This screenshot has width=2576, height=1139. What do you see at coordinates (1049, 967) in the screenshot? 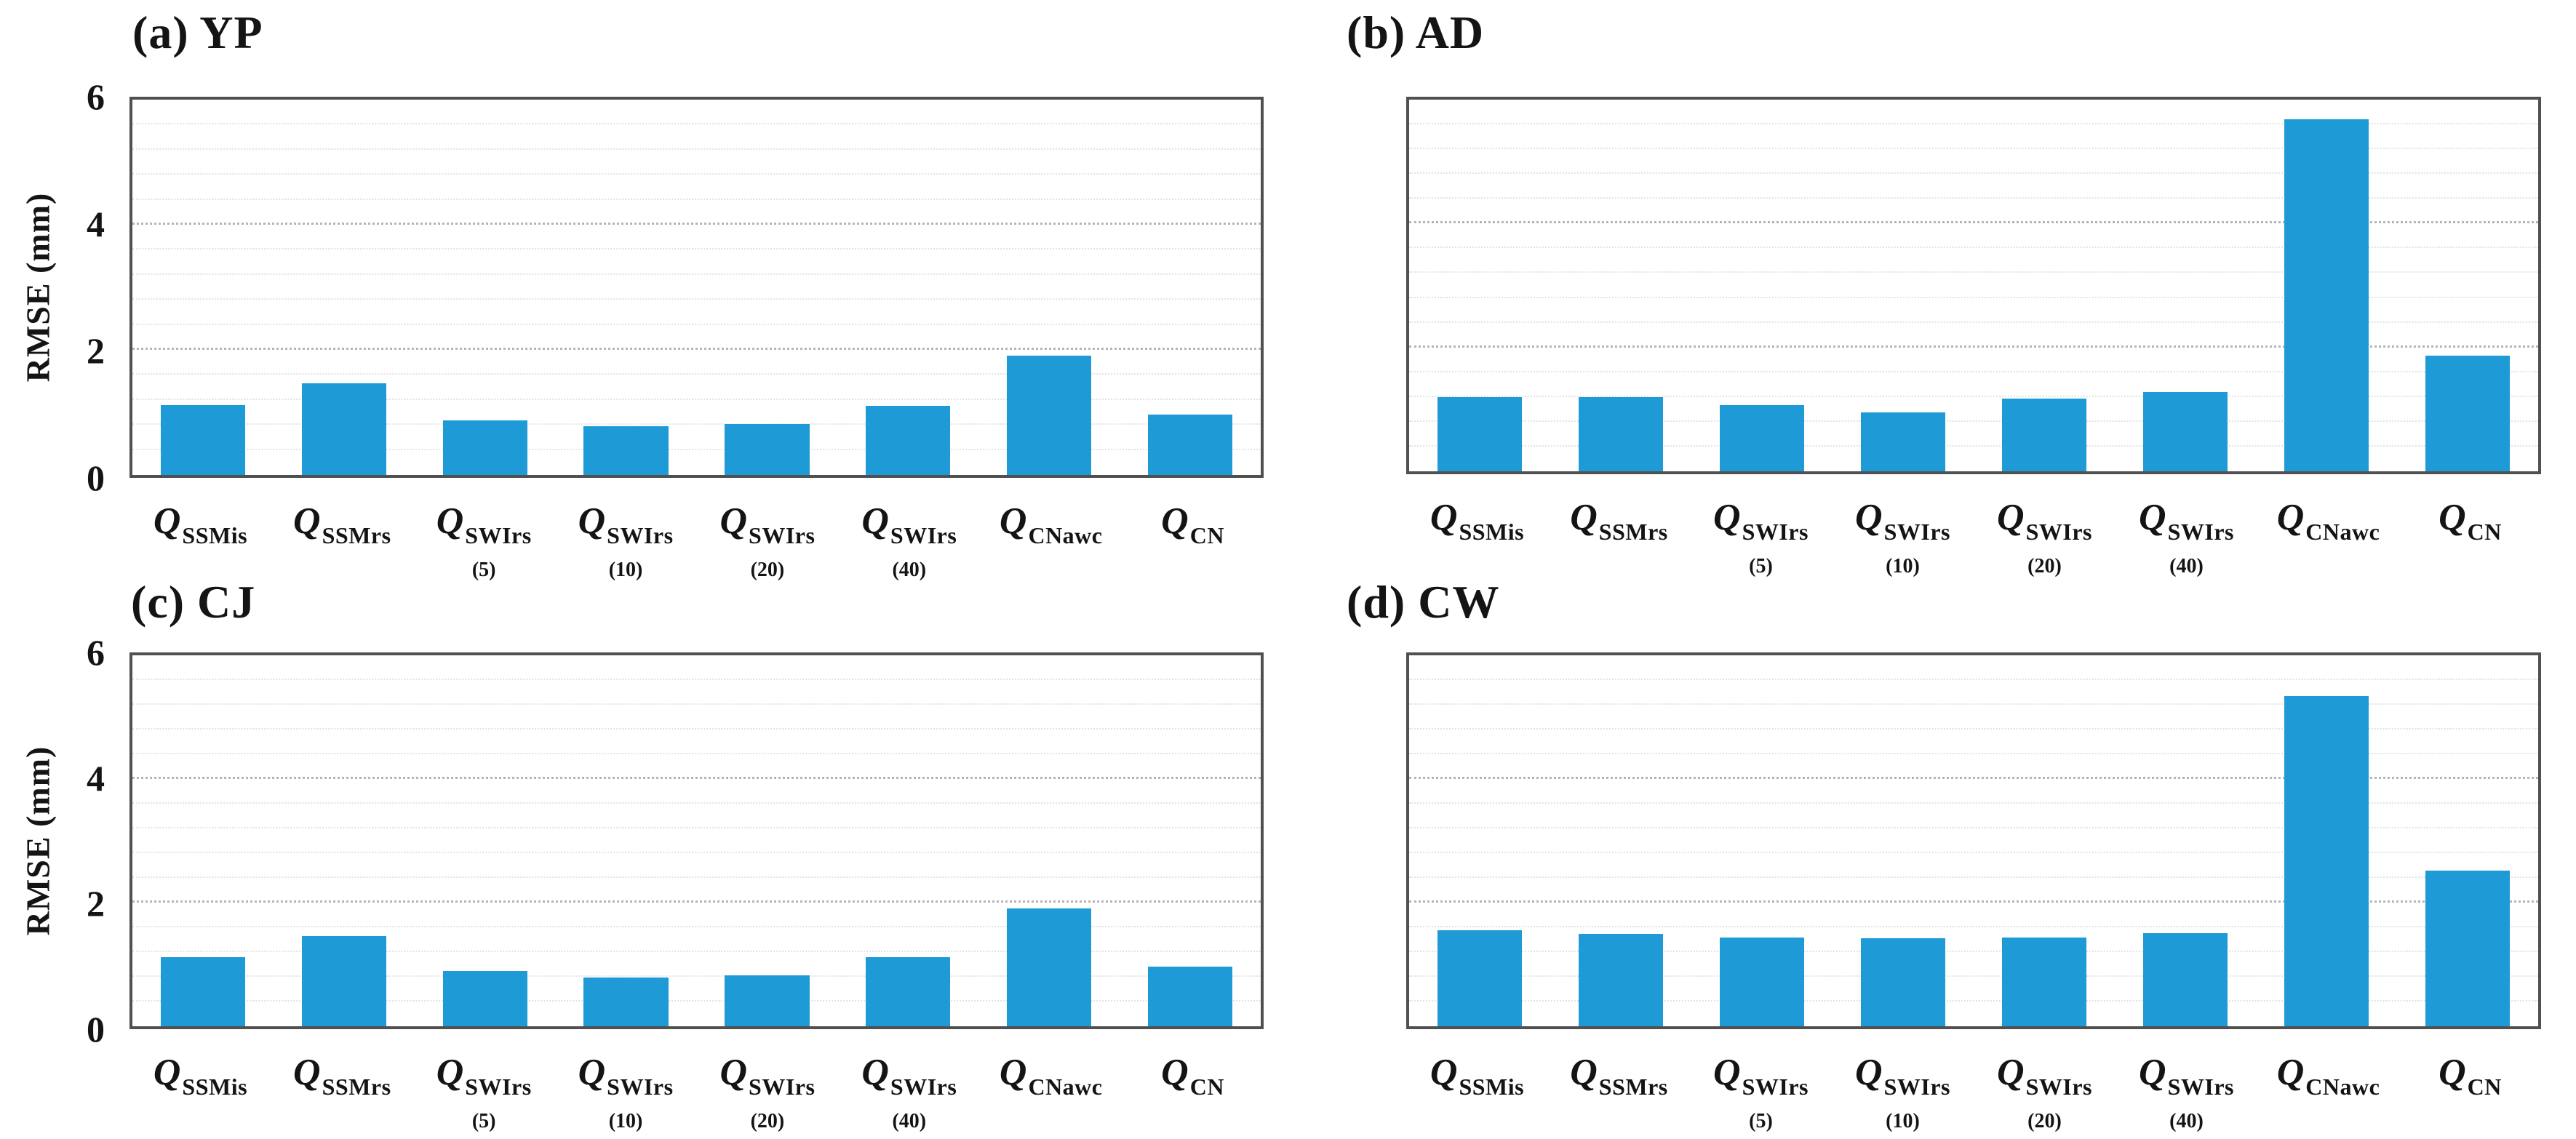
I see `bar-c-CNawc` at bounding box center [1049, 967].